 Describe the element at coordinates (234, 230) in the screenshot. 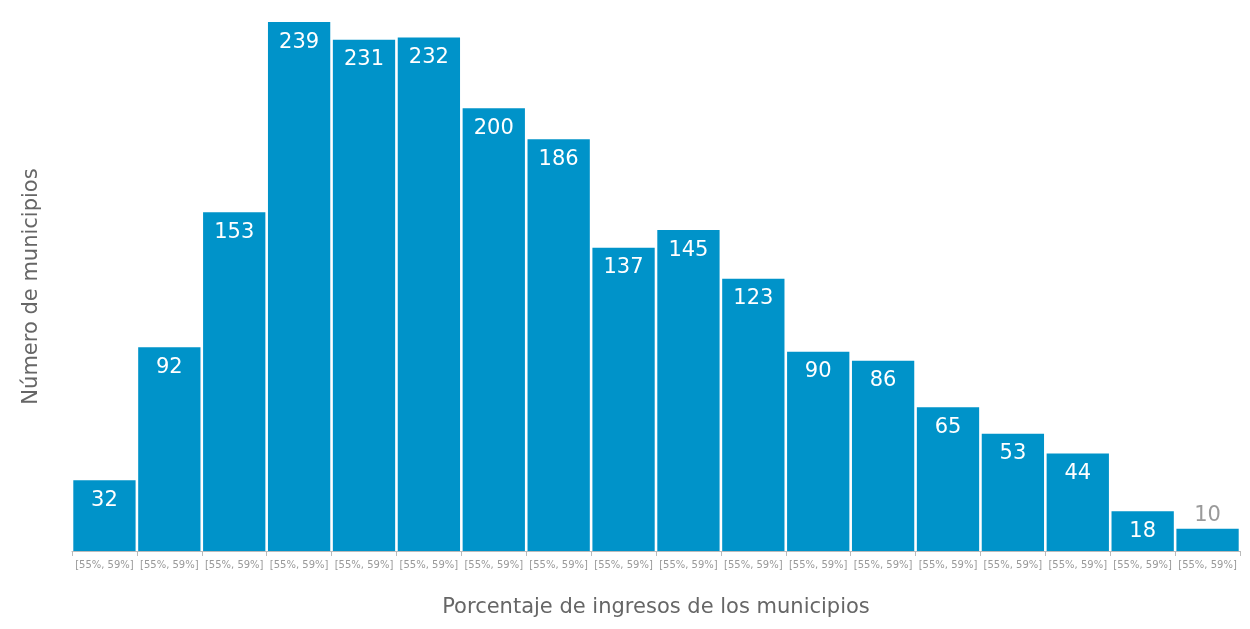

I see `data-label: 153` at that location.